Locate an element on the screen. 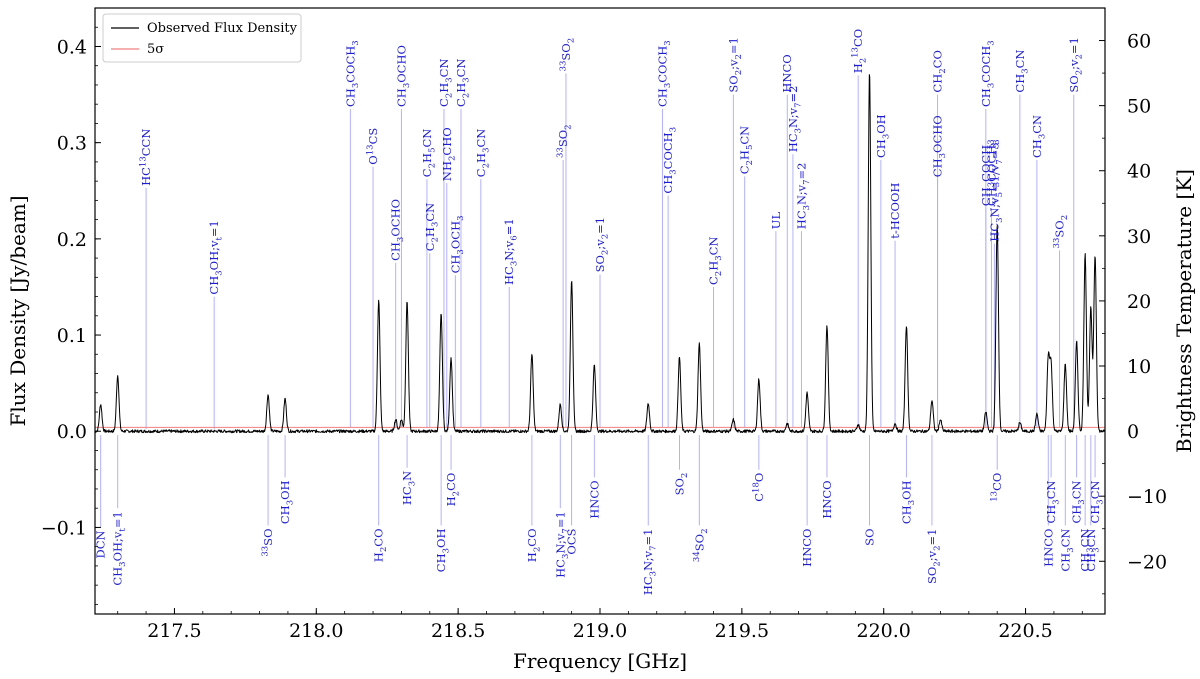 This screenshot has width=1200, height=679. x-axis-ticks: 217.5 218.0 218.5 219.0 219.5 220.0 220.5 is located at coordinates (600, 625).